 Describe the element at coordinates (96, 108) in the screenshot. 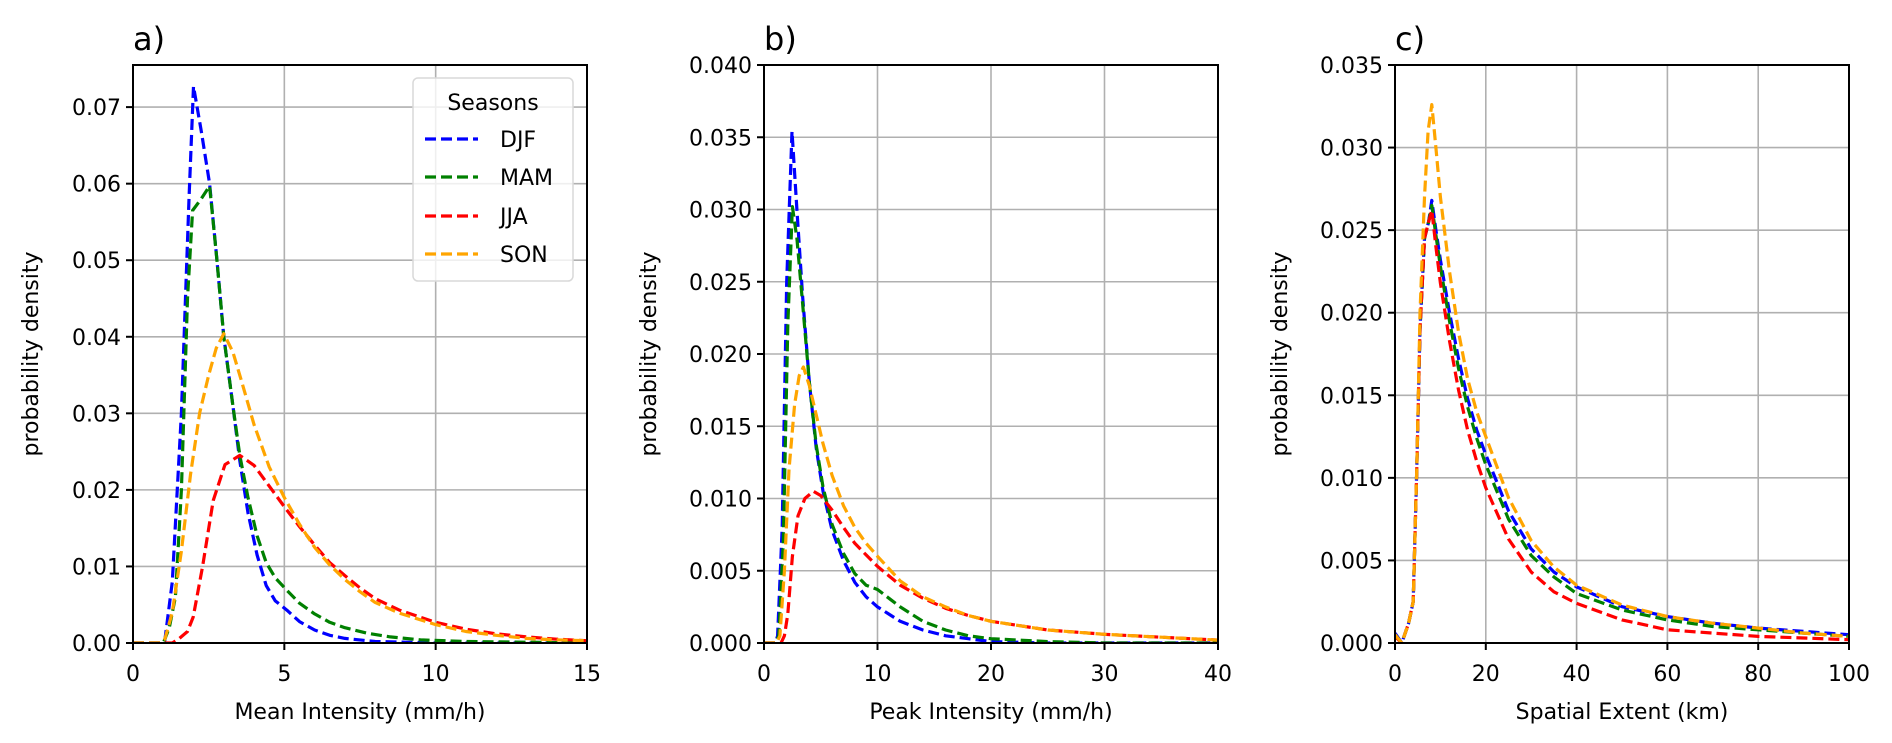

I see `y-tick-label: 0.07` at that location.